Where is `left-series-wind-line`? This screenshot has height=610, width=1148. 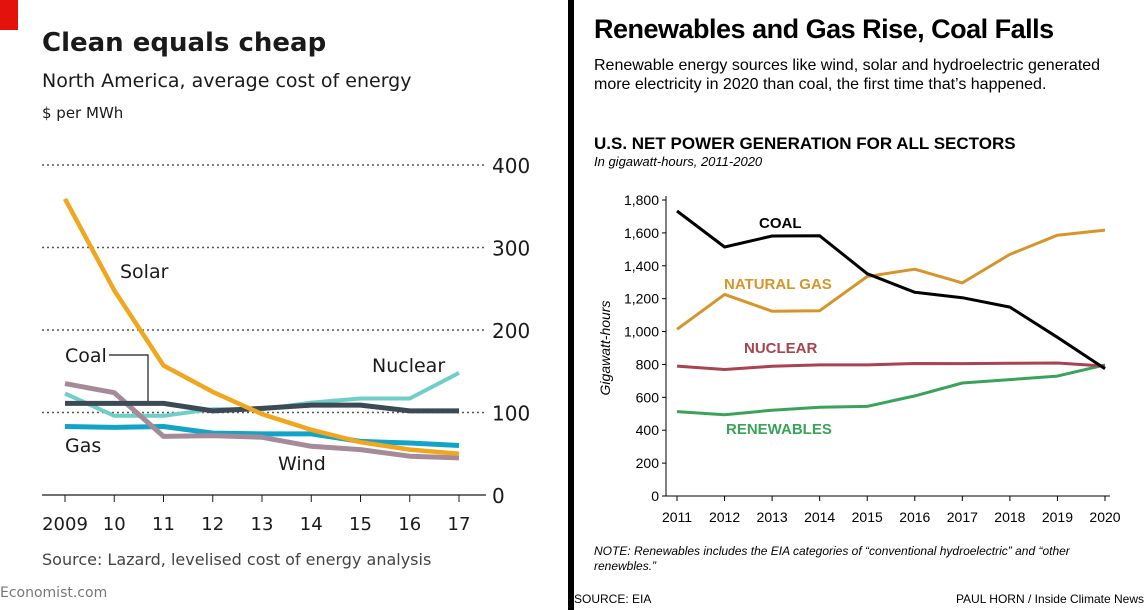
left-series-wind-line is located at coordinates (262, 421).